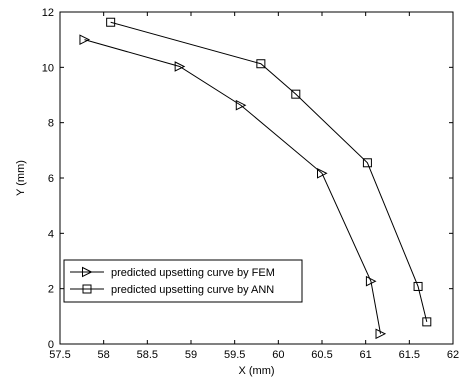  I want to click on x-tick-label: 58, so click(104, 355).